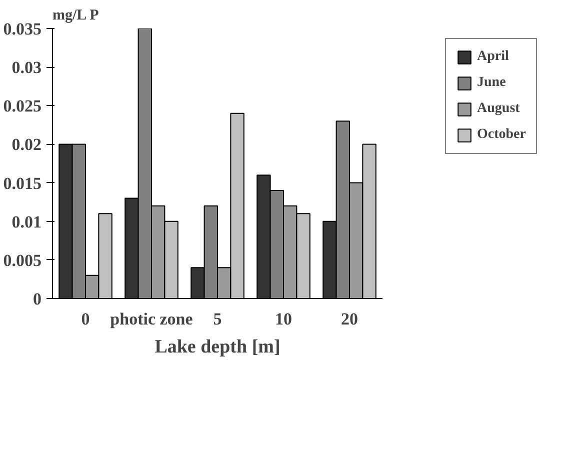 This screenshot has height=472, width=566. Describe the element at coordinates (152, 319) in the screenshot. I see `x-tick-label: photic zone` at that location.